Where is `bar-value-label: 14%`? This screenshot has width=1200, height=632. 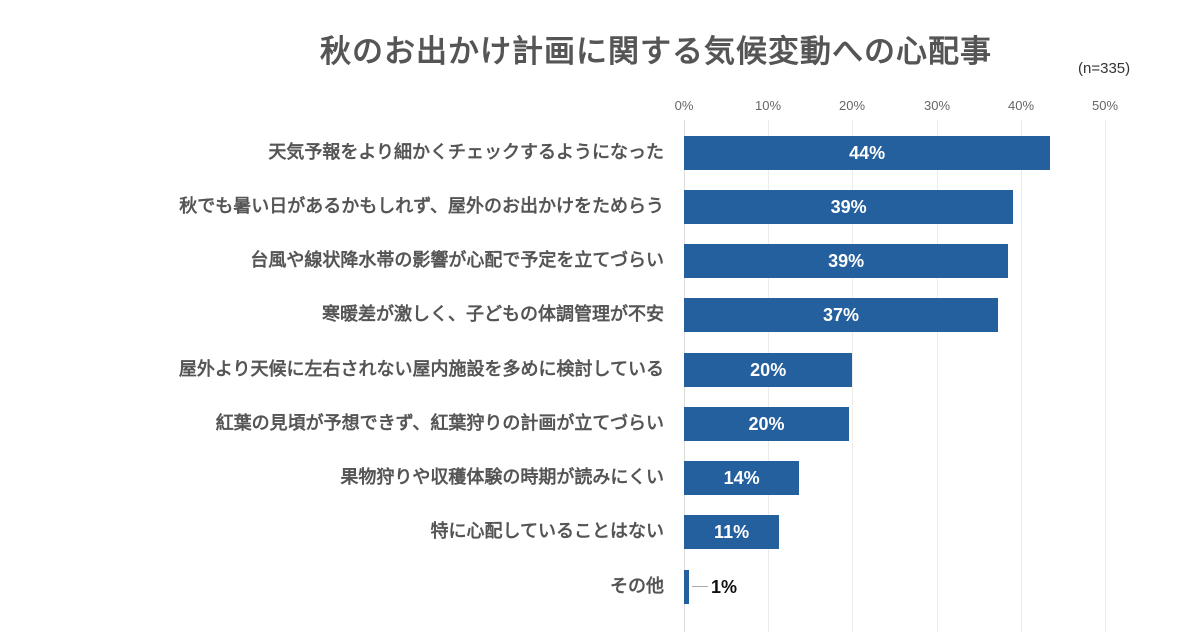 bar-value-label: 14% is located at coordinates (741, 478).